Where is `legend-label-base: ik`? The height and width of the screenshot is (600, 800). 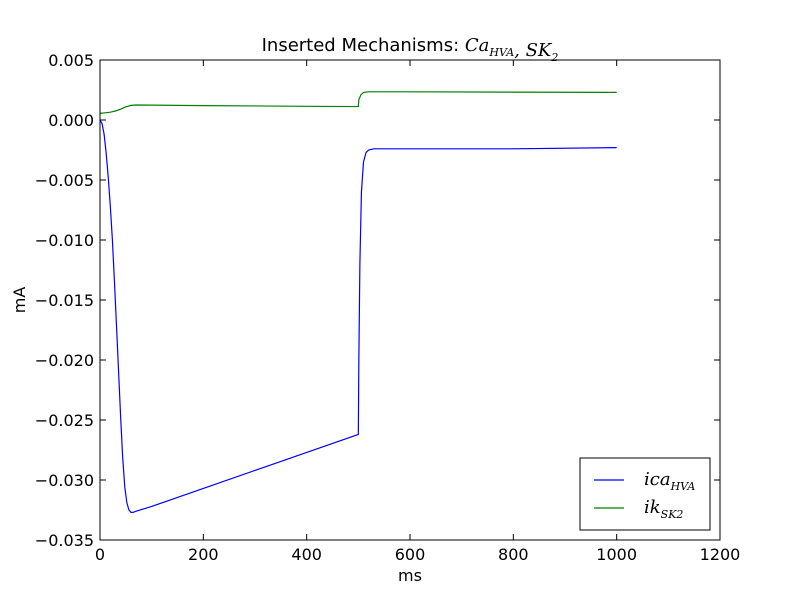
legend-label-base: ik is located at coordinates (652, 507).